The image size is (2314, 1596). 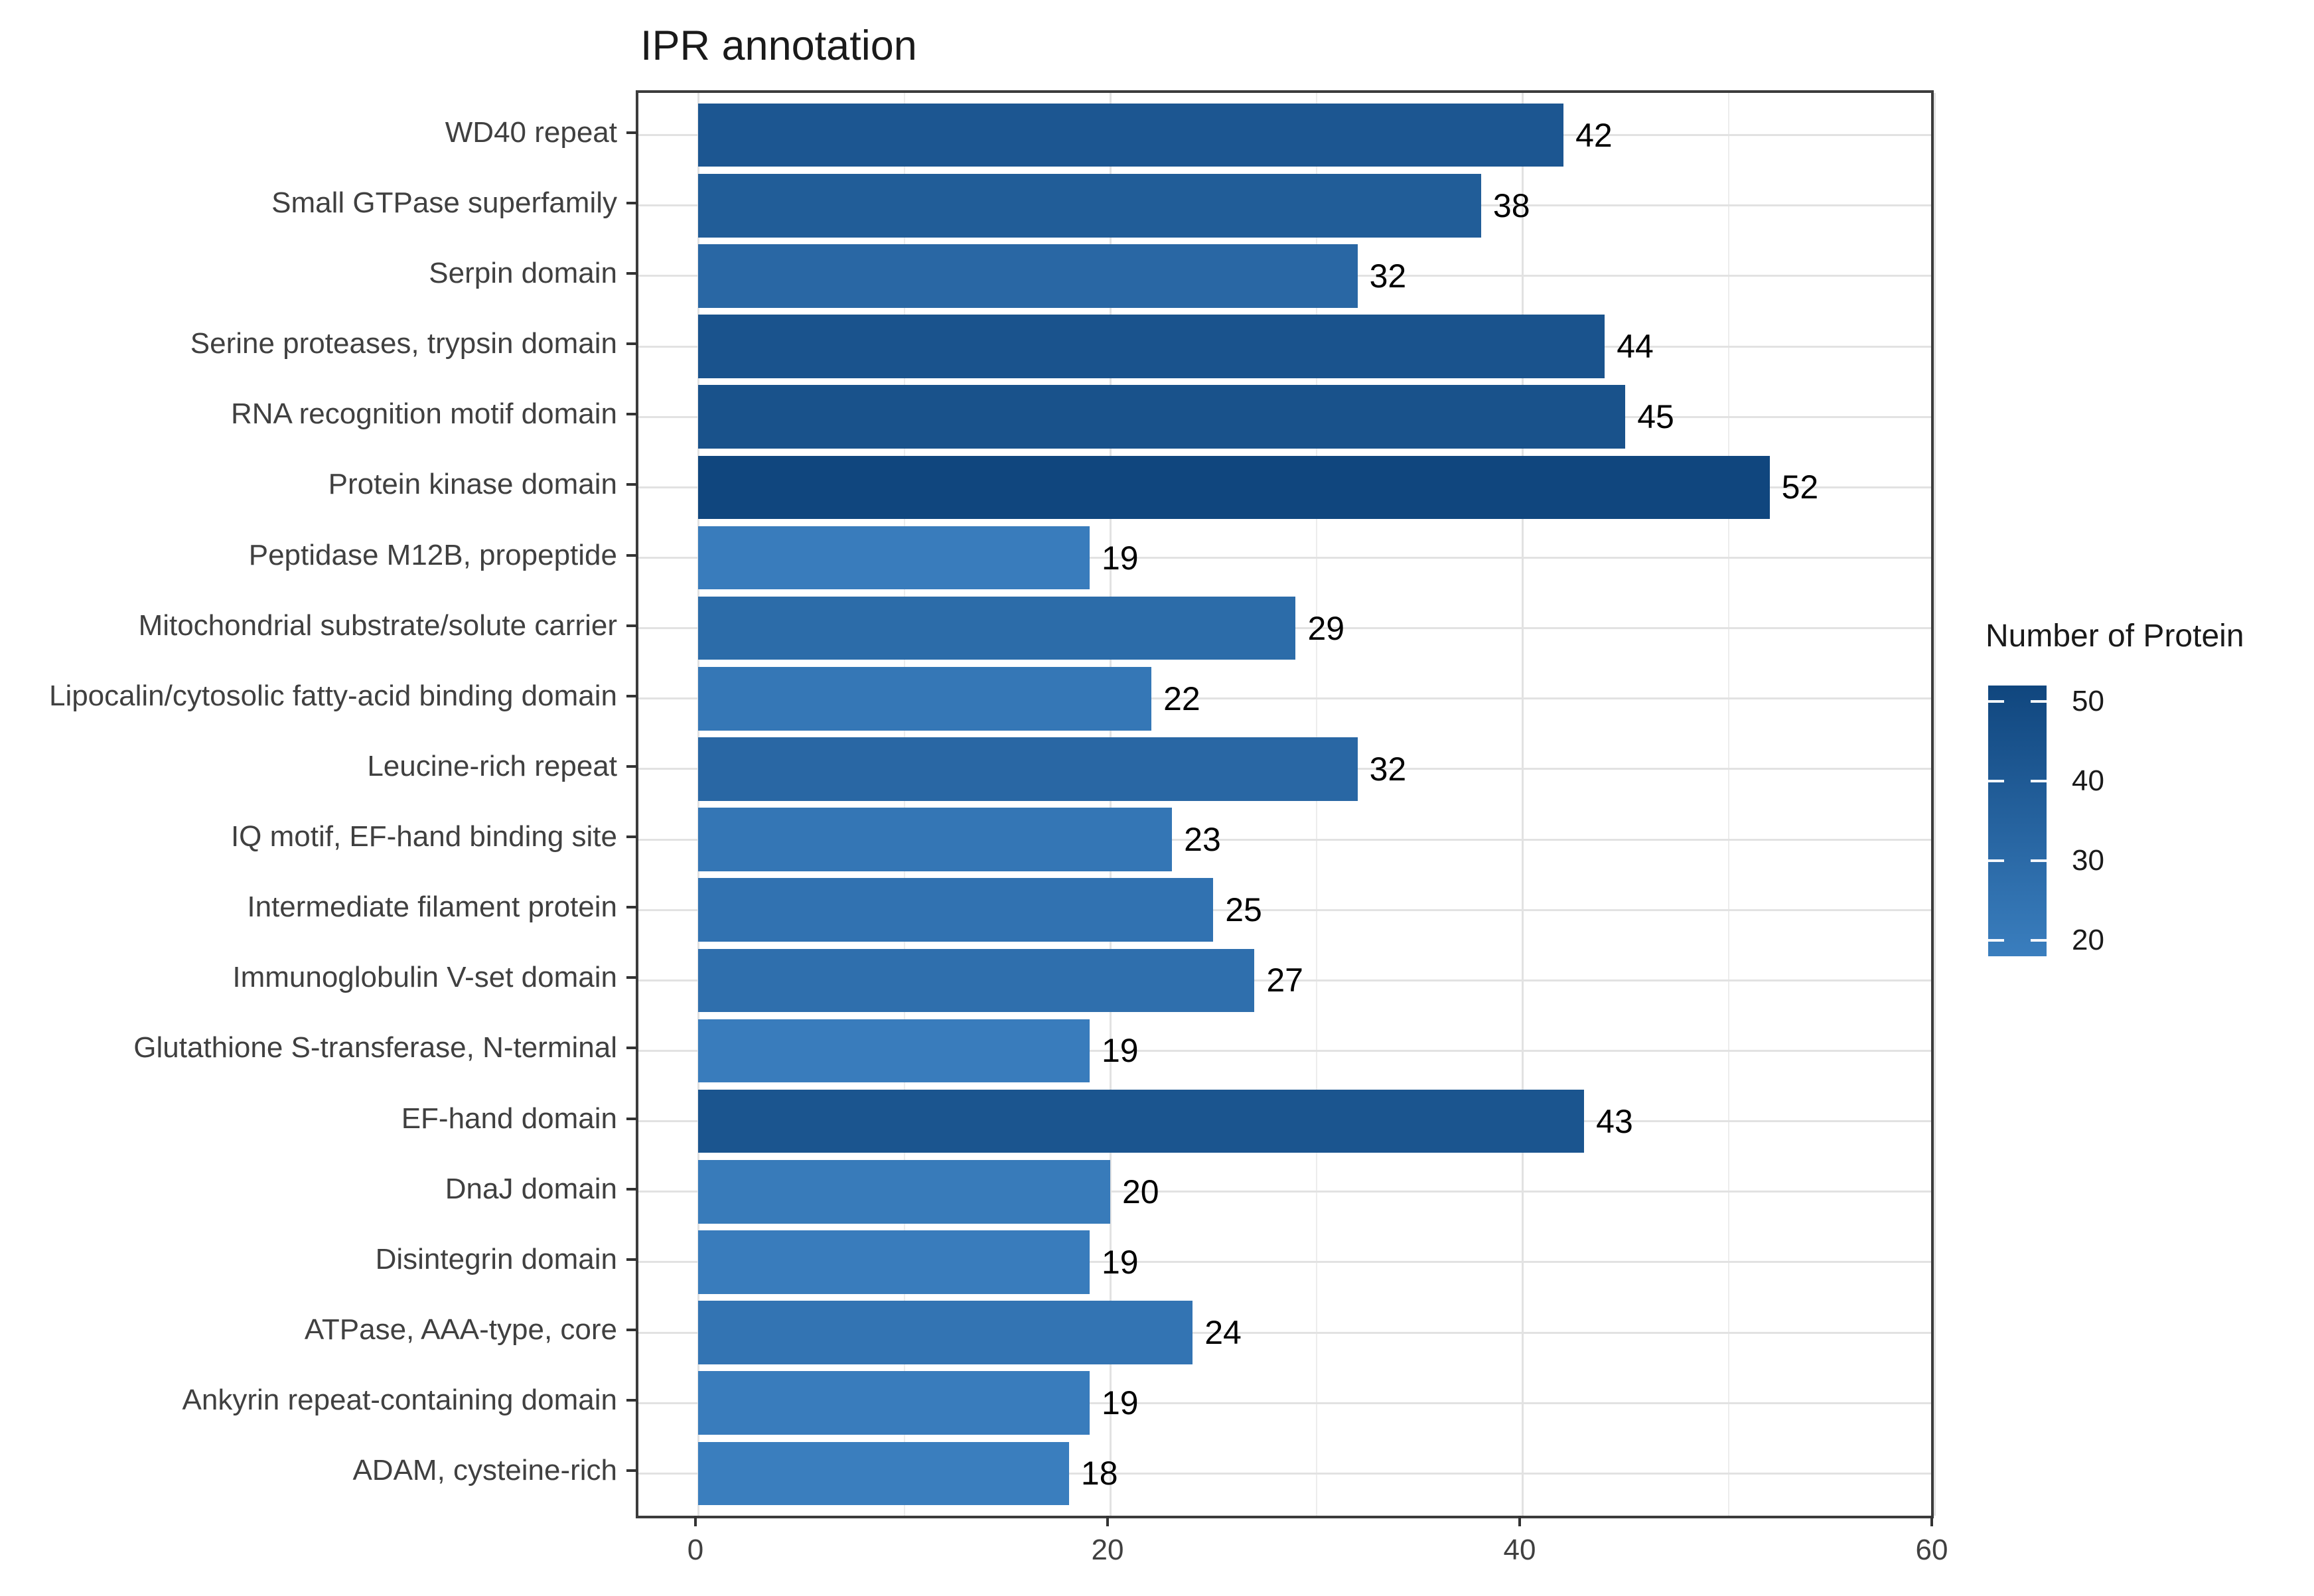 What do you see at coordinates (695, 1550) in the screenshot?
I see `x-tick-label: 0` at bounding box center [695, 1550].